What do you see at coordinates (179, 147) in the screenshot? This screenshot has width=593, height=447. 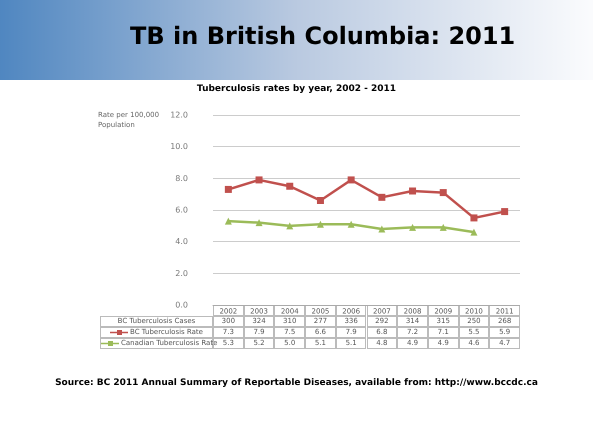 I see `y-tick-label: 10.0` at bounding box center [179, 147].